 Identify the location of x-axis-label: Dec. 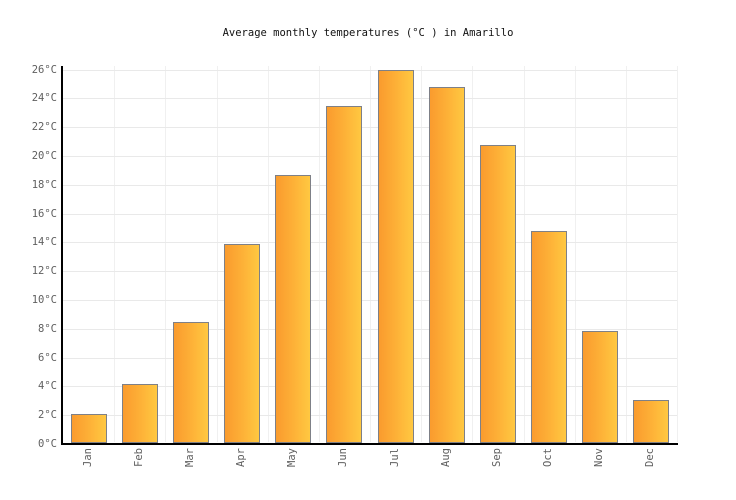
(650, 457).